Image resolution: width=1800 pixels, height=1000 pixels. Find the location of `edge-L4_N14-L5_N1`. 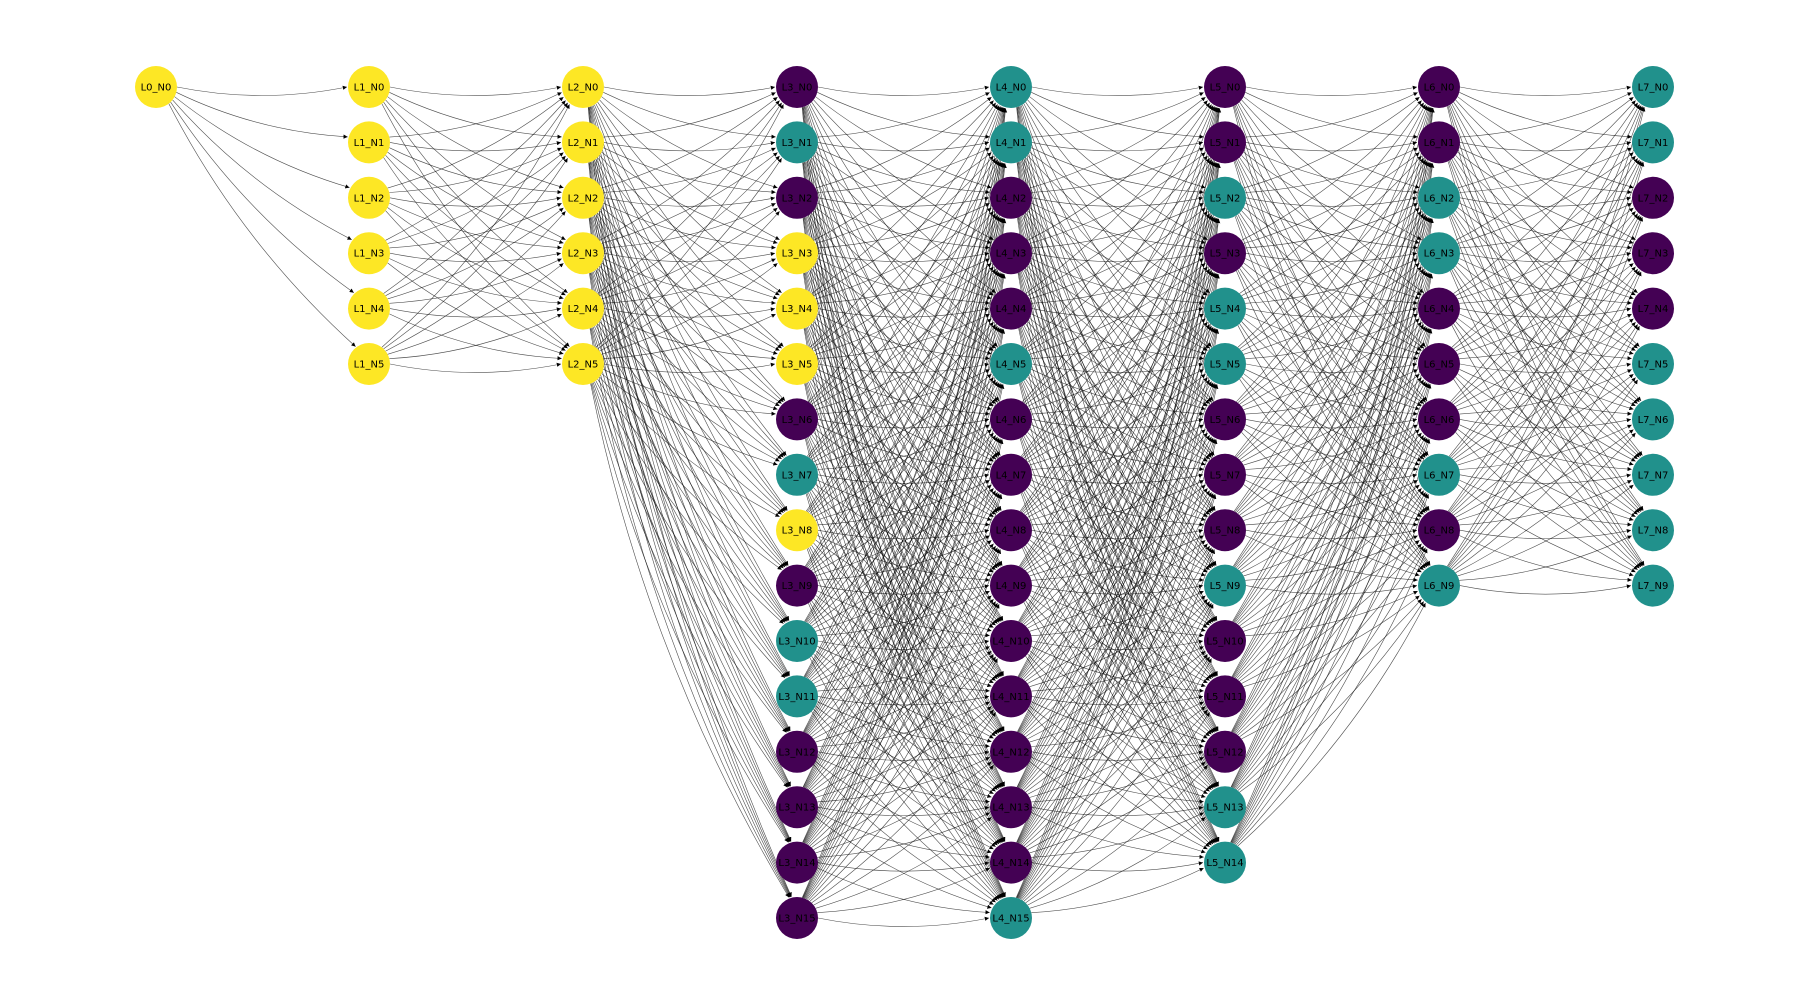

edge-L4_N14-L5_N1 is located at coordinates (1118, 503).